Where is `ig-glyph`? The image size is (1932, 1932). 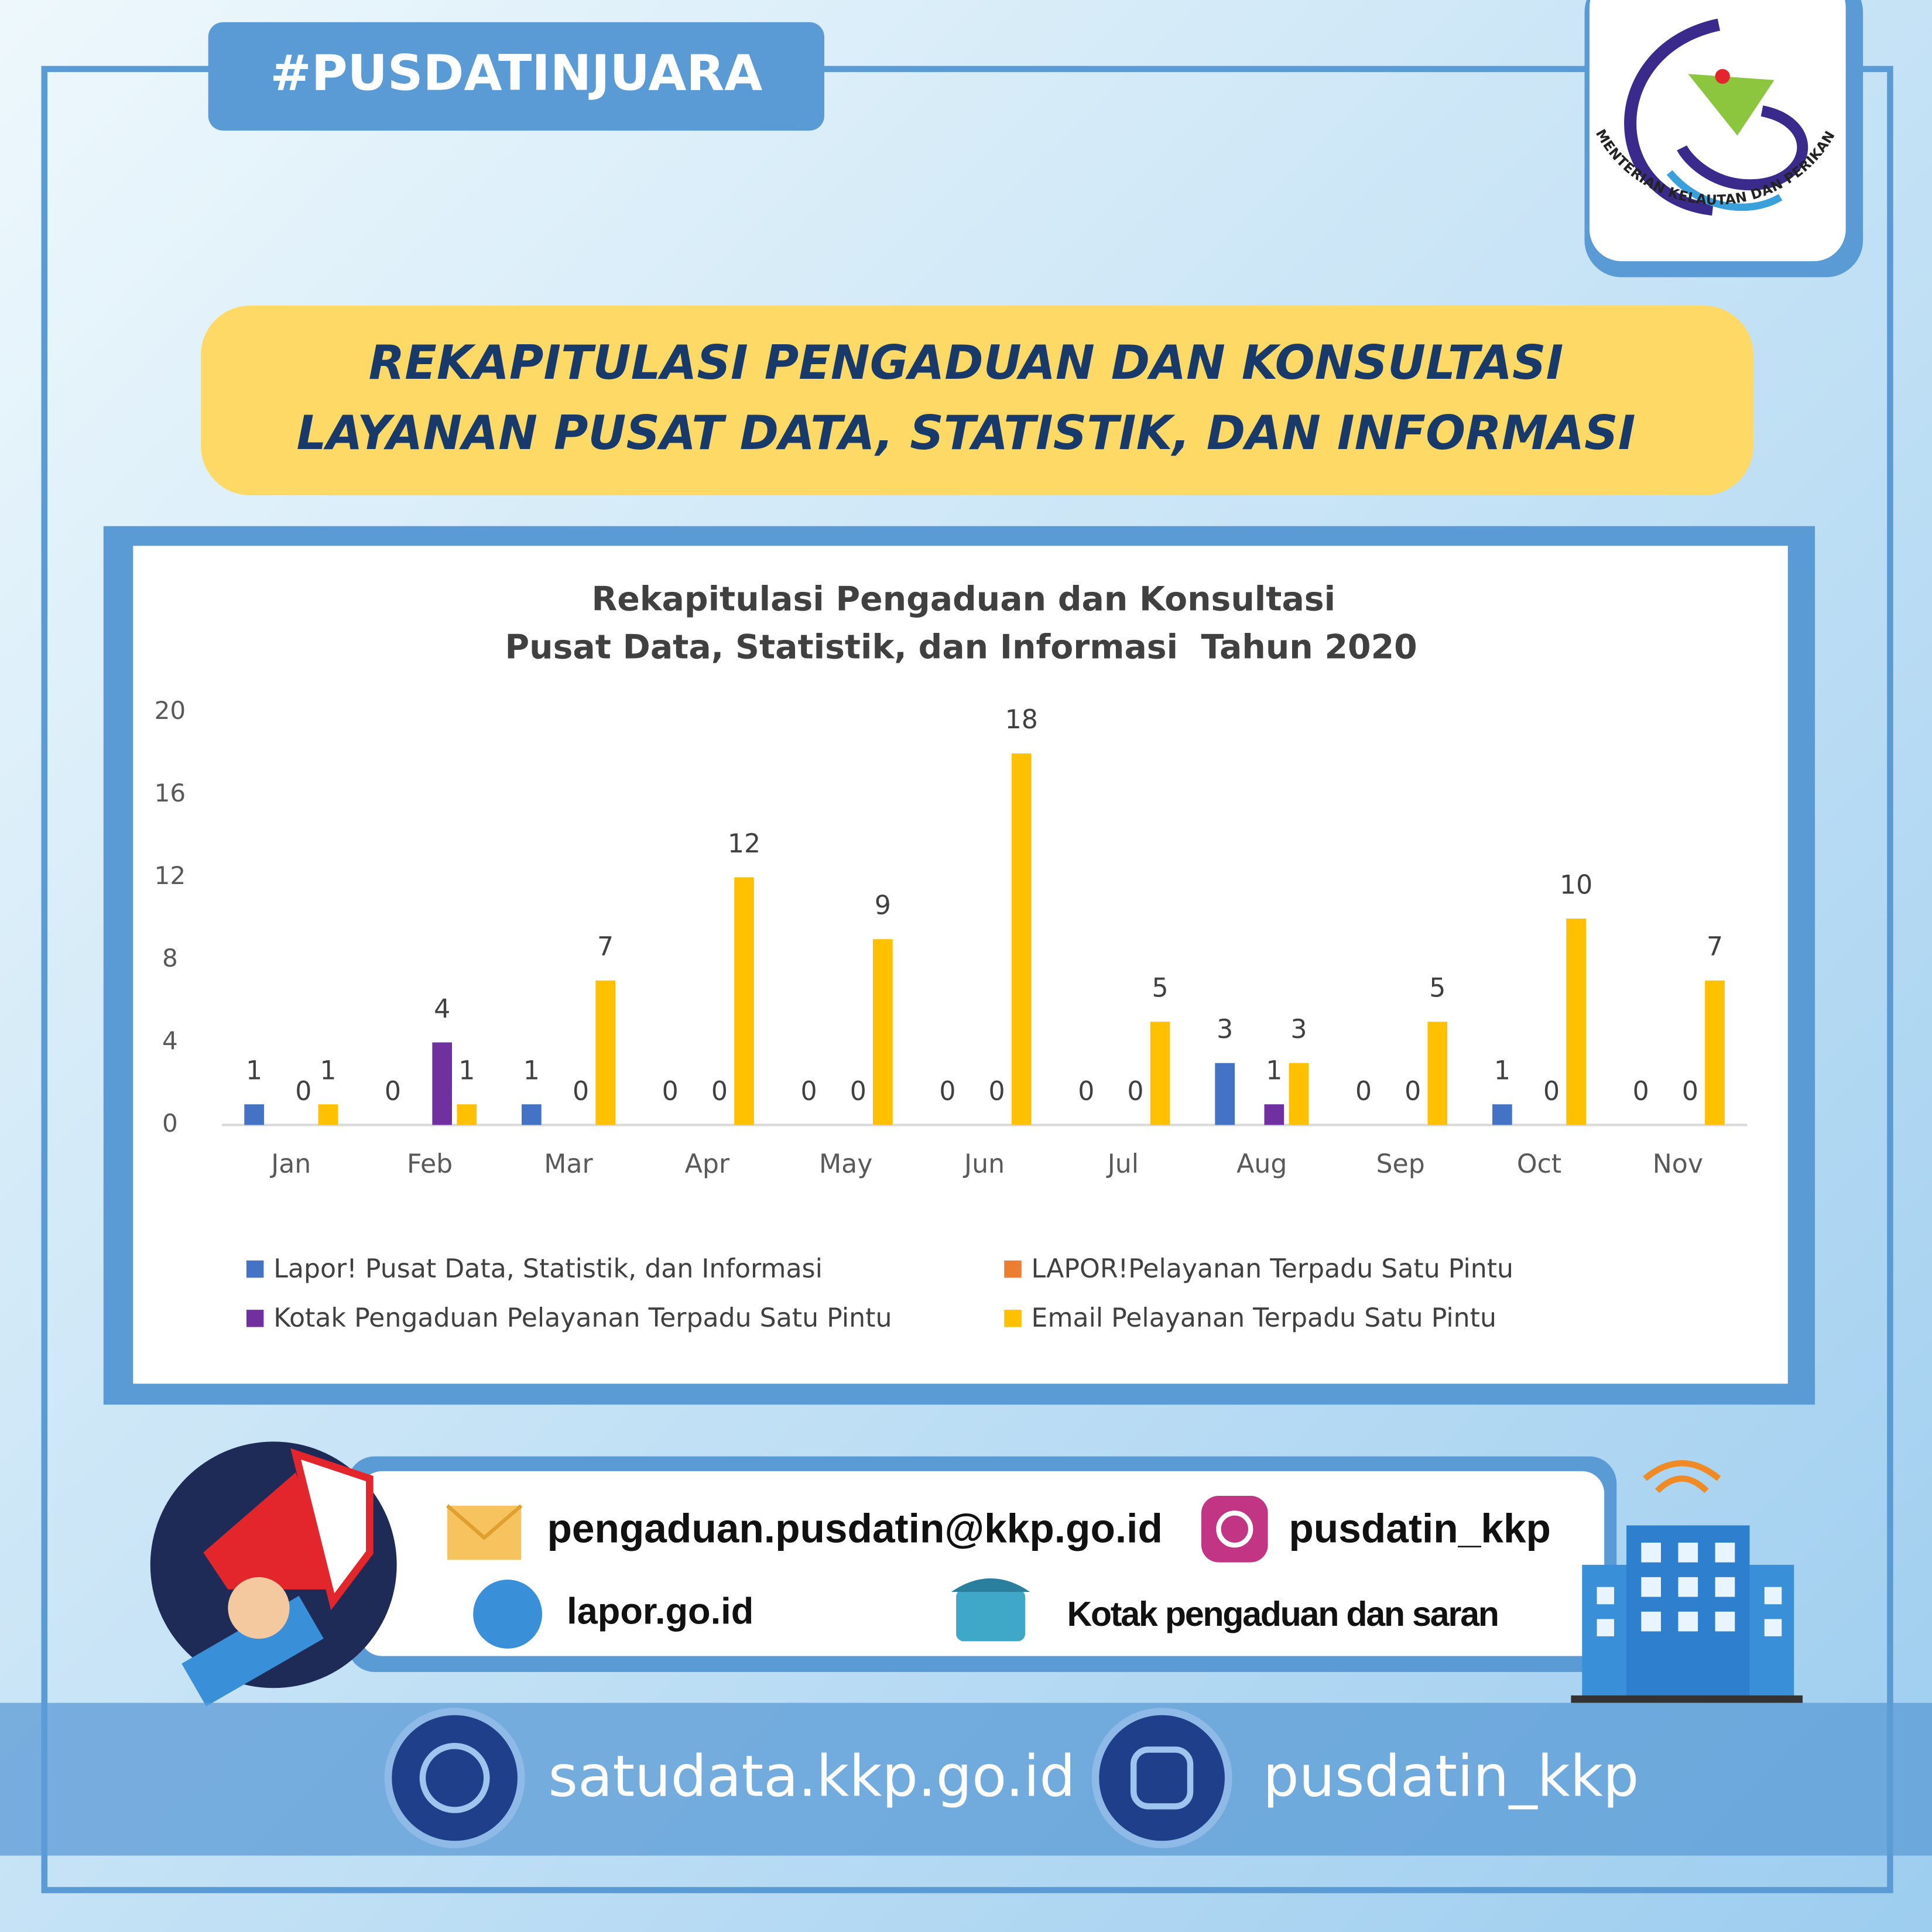 ig-glyph is located at coordinates (1162, 1778).